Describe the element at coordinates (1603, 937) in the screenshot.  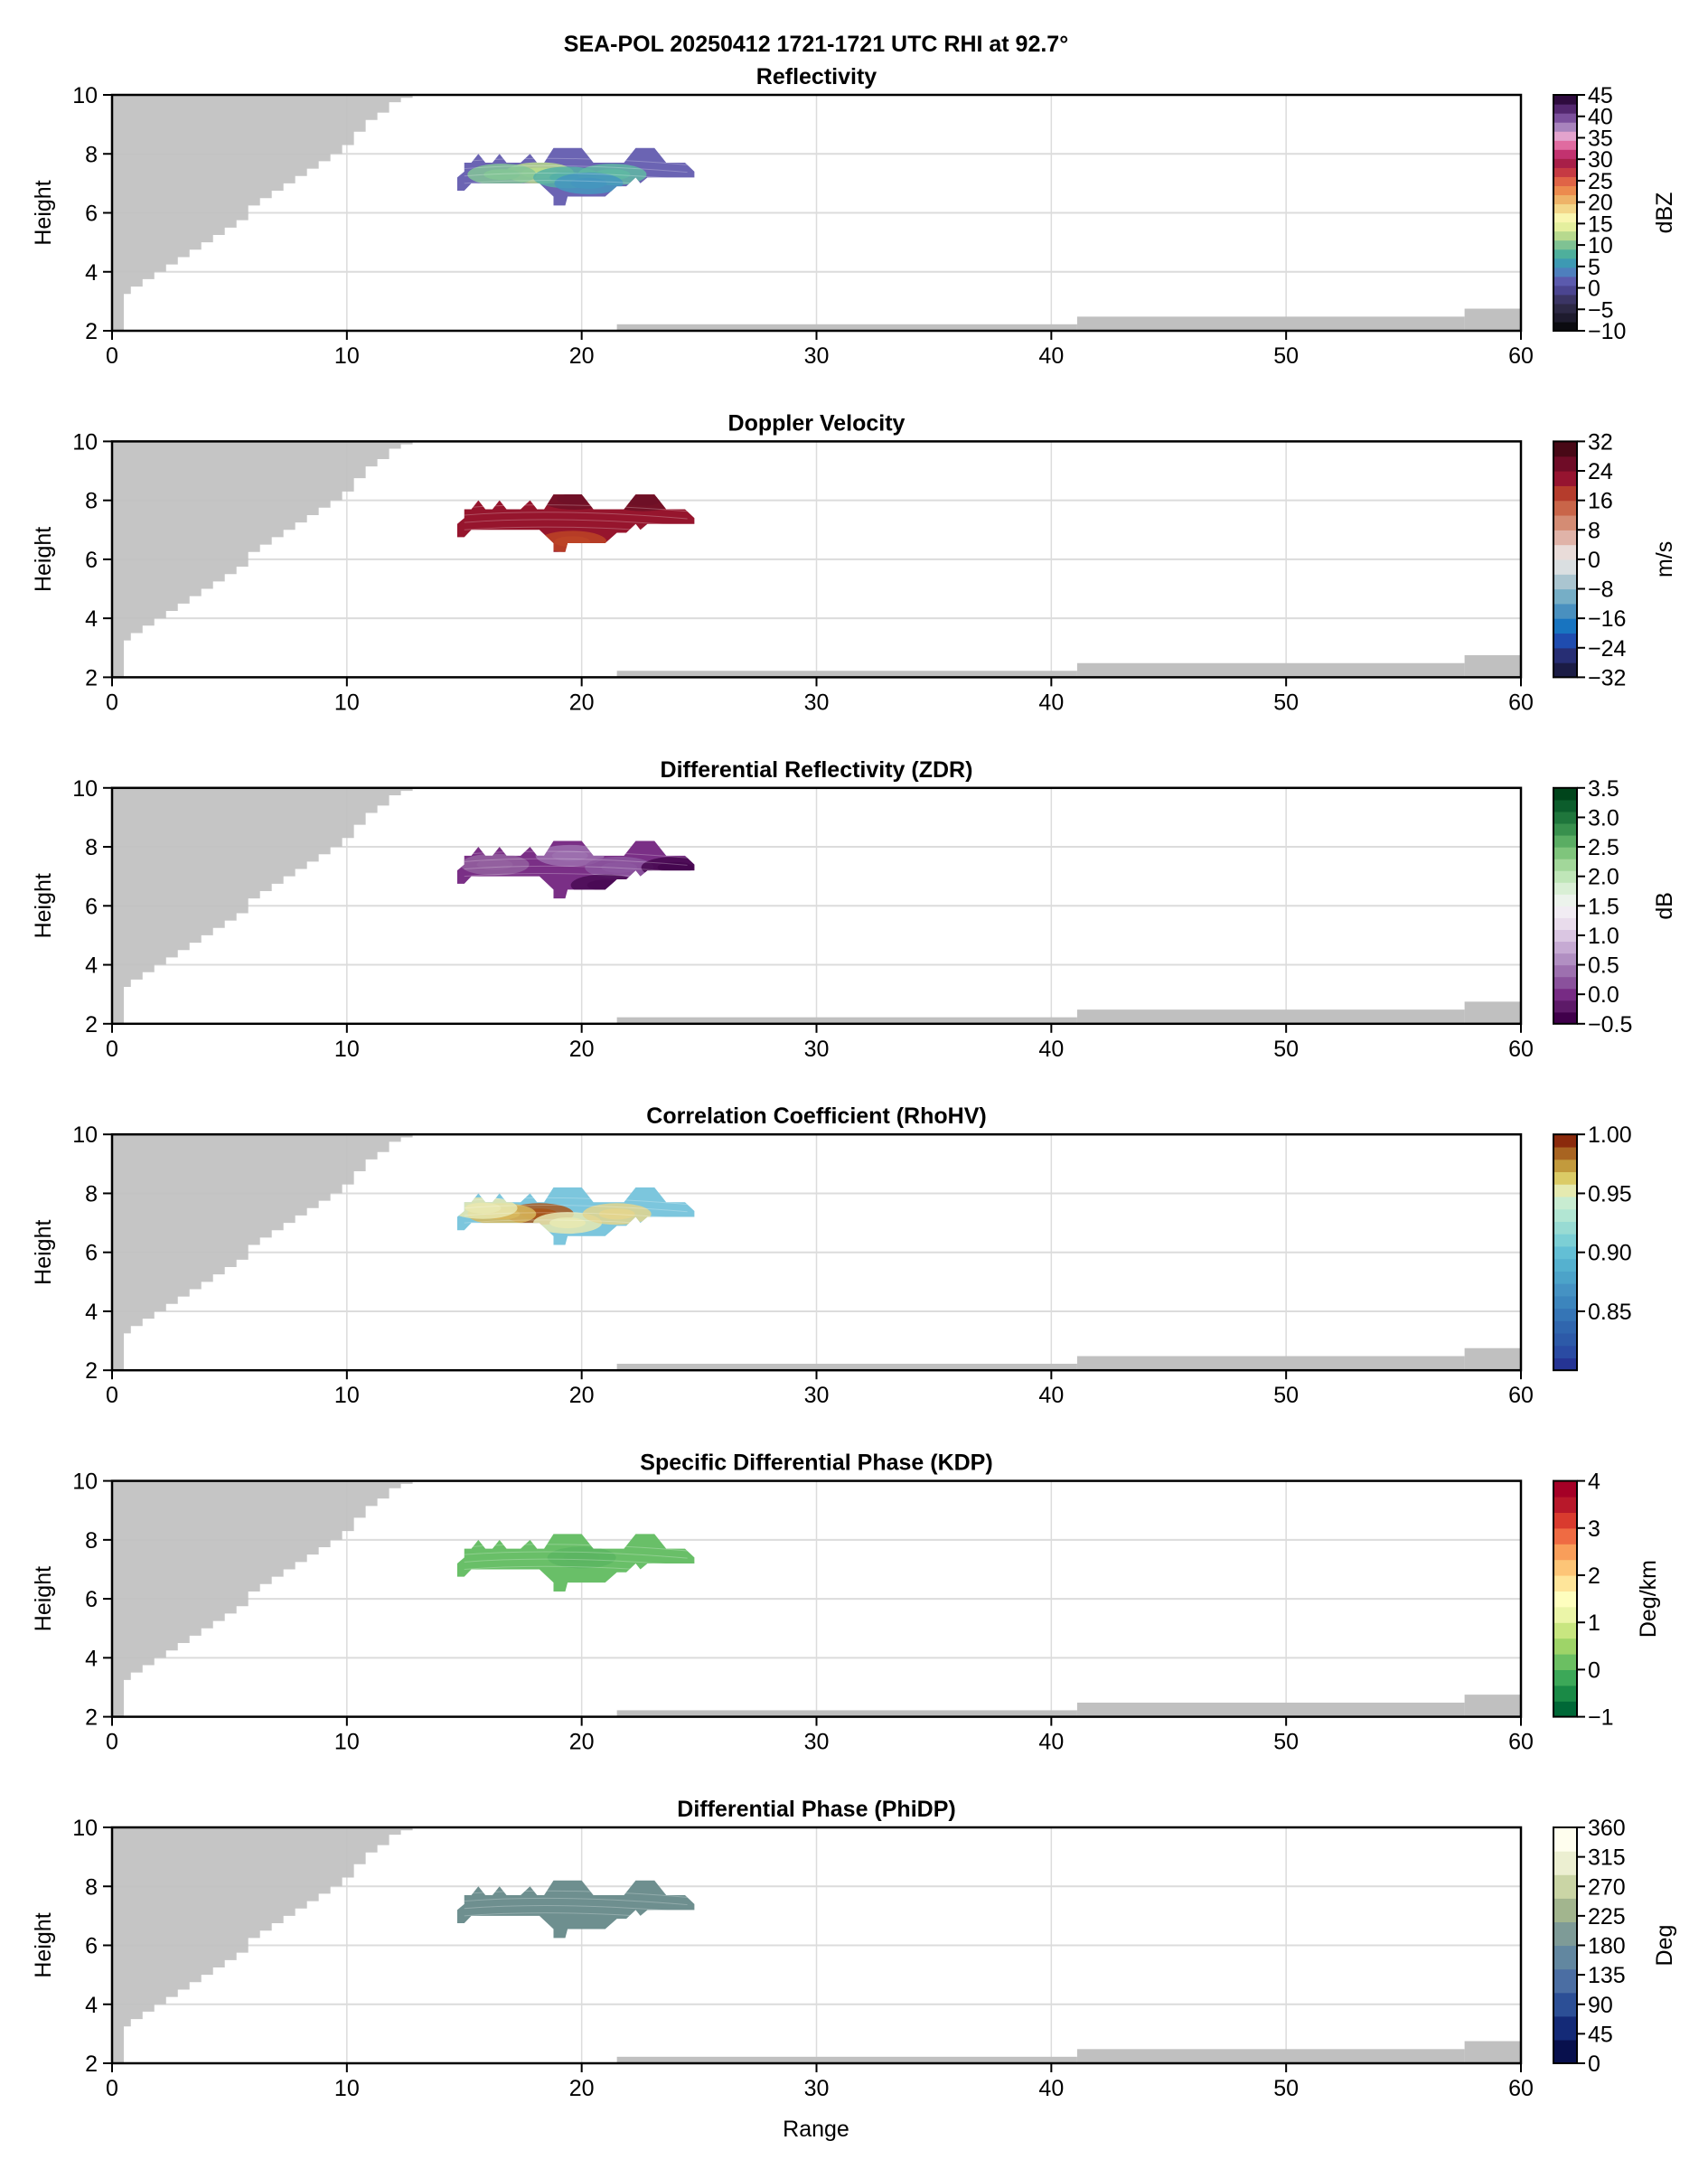
I see `colorbar-tick-label: 1.0` at that location.